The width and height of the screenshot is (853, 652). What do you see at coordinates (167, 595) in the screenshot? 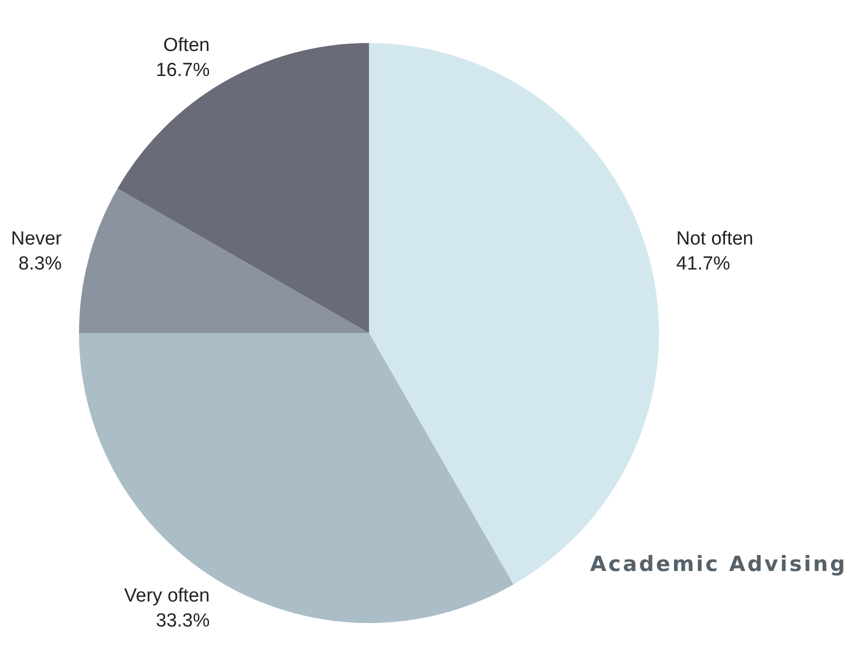
I see `slice-label: Very often` at bounding box center [167, 595].